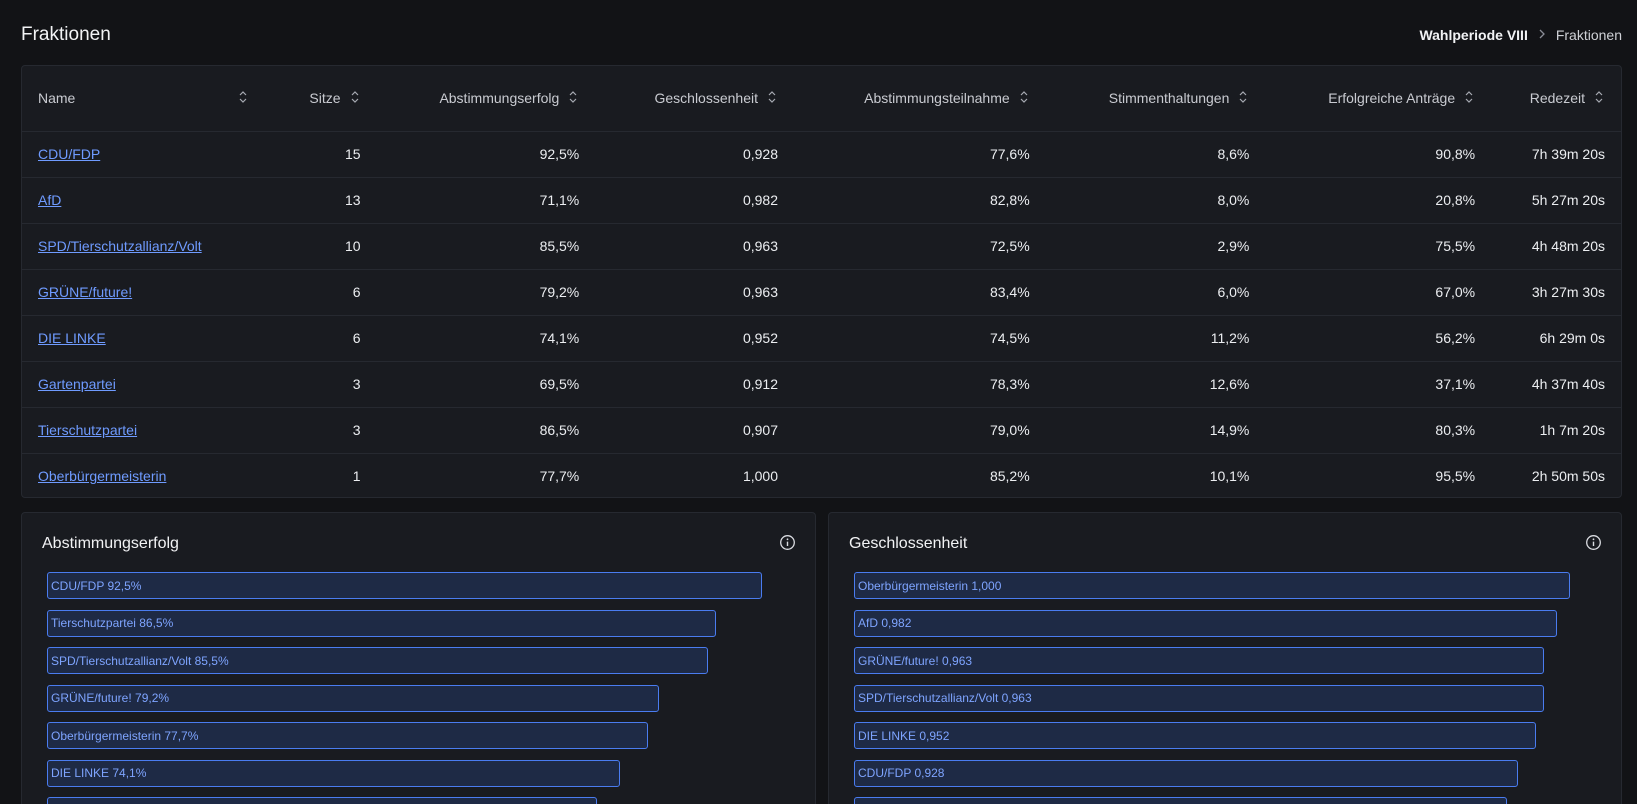 This screenshot has width=1637, height=804. Describe the element at coordinates (321, 98) in the screenshot. I see `column-header: Sitze` at that location.